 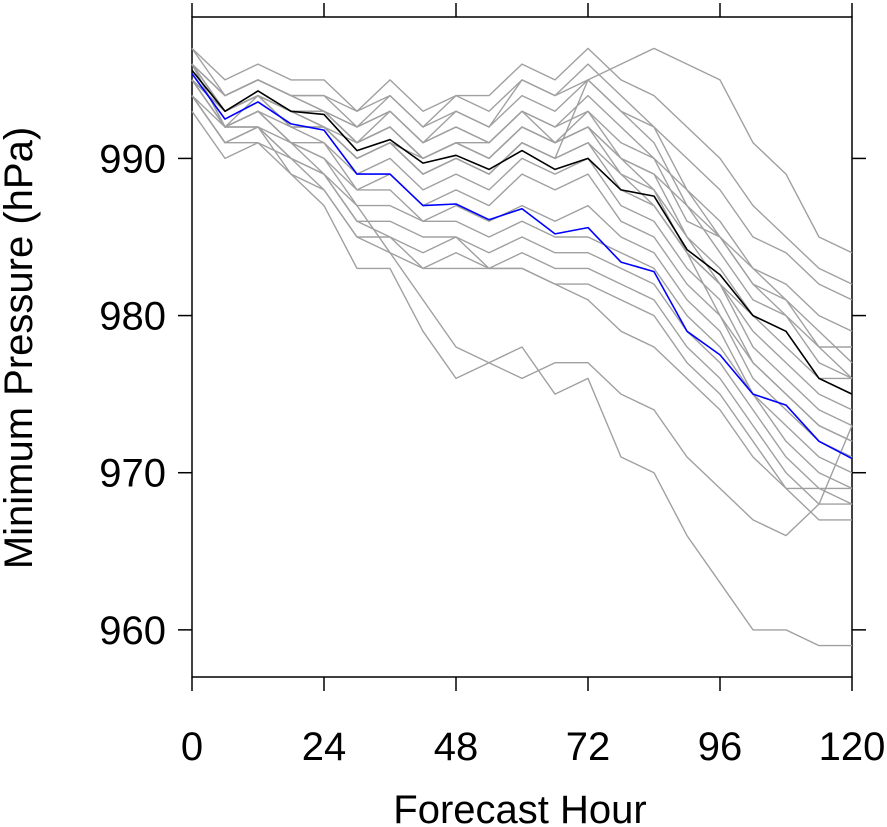 What do you see at coordinates (132, 317) in the screenshot?
I see `y-tick-label: 980` at bounding box center [132, 317].